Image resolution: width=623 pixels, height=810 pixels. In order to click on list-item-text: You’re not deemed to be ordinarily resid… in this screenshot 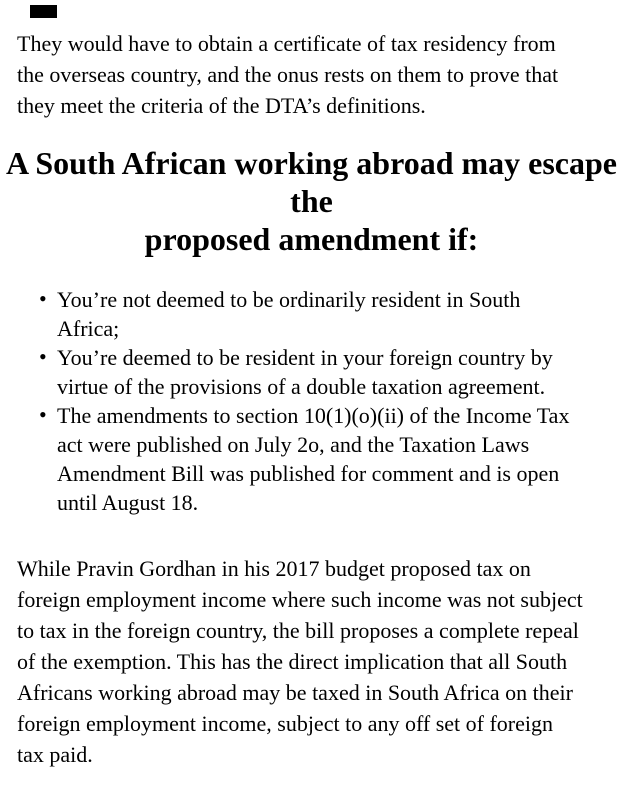, I will do `click(289, 314)`.